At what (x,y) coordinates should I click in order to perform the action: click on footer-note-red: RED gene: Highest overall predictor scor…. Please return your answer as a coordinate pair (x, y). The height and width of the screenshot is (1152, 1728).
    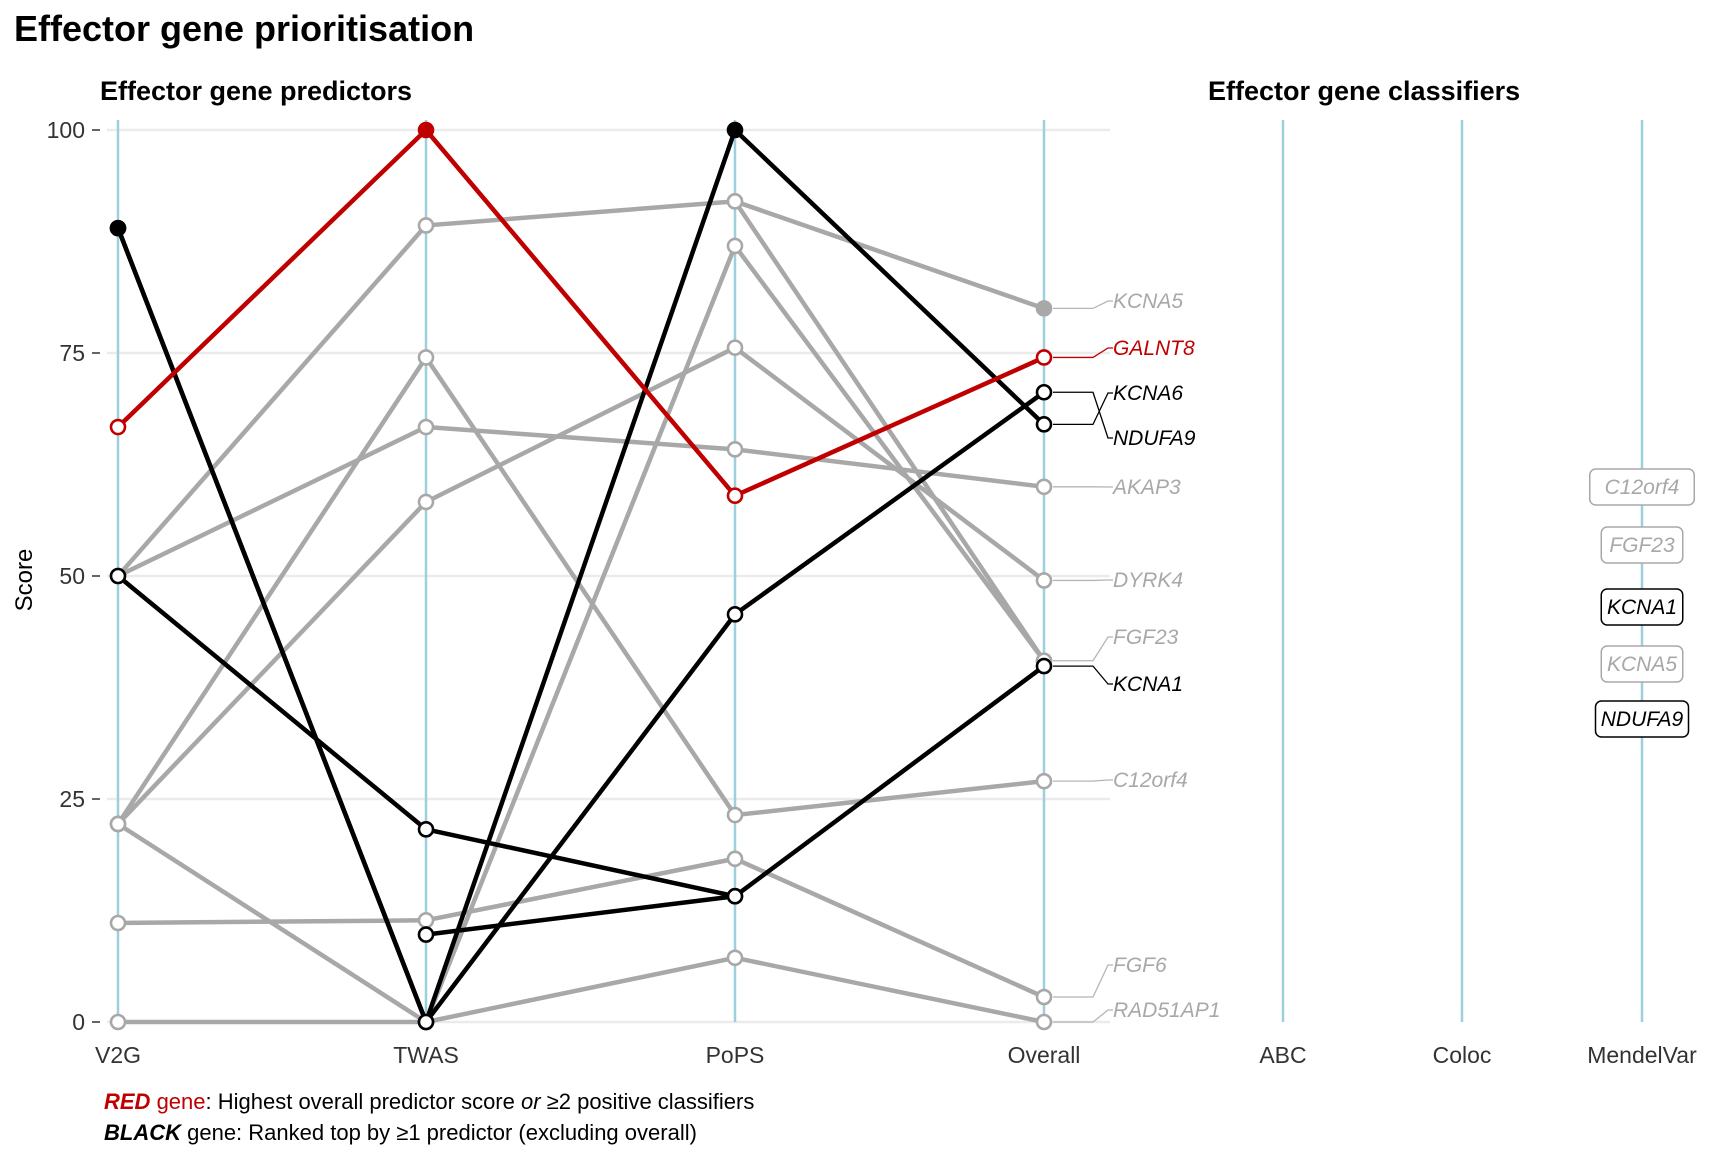
    Looking at the image, I should click on (429, 1102).